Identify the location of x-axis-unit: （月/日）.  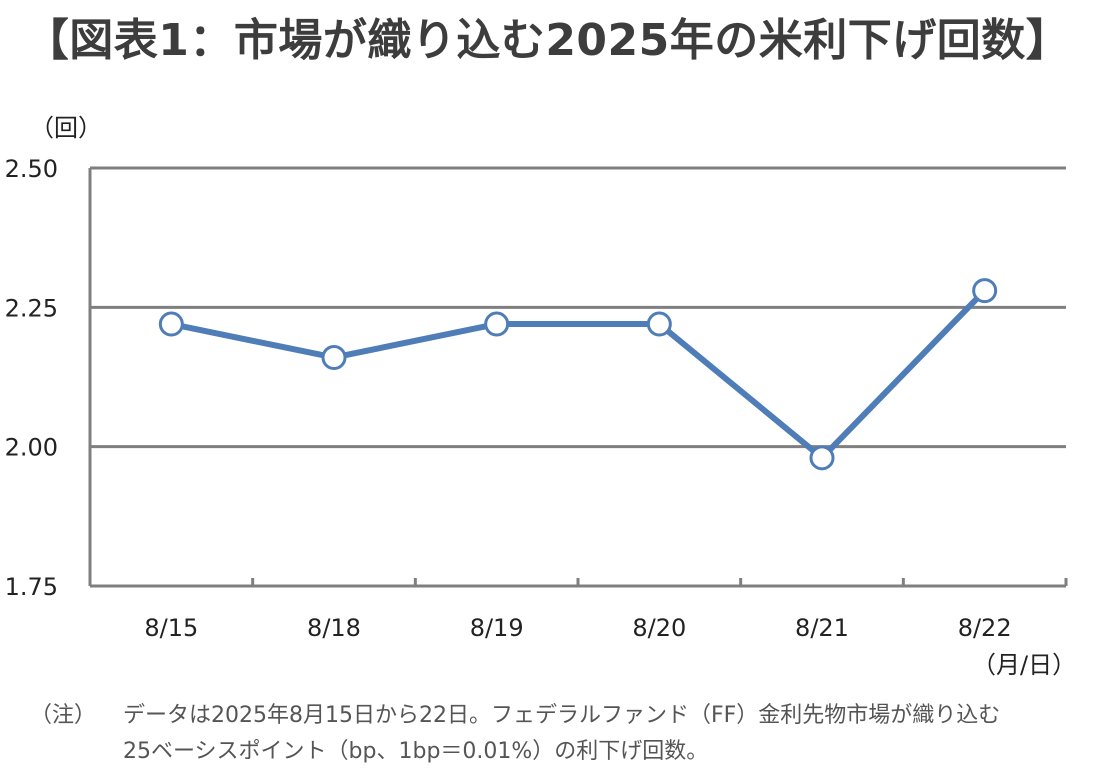
(1024, 665).